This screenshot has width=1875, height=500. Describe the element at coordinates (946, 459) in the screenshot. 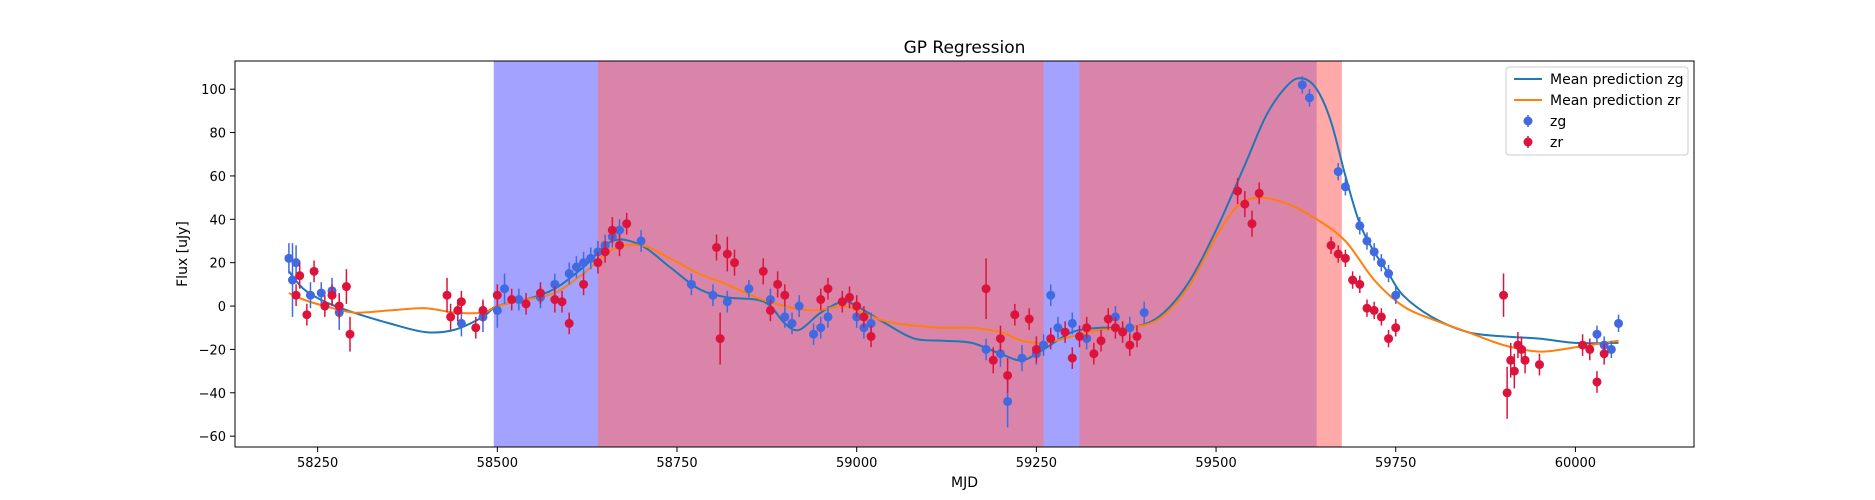

I see `x-axis-ticks: 58250 58500 58750 59000 59250 59500 59750 60000` at that location.